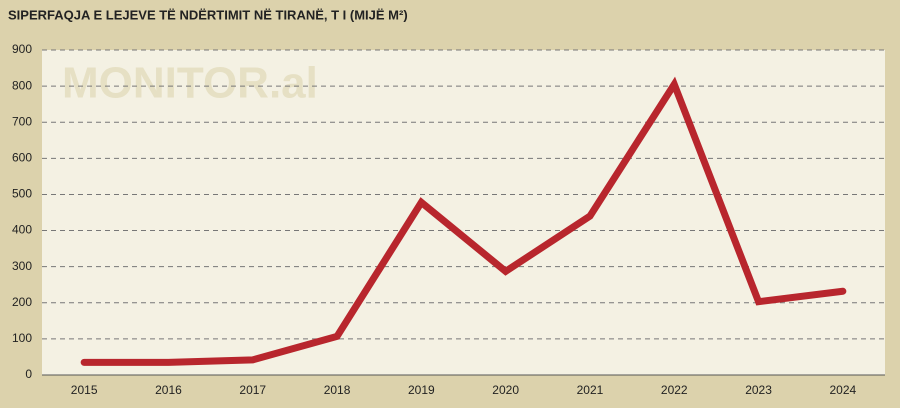 The image size is (900, 408). Describe the element at coordinates (22, 302) in the screenshot. I see `y-tick-label: 200` at that location.